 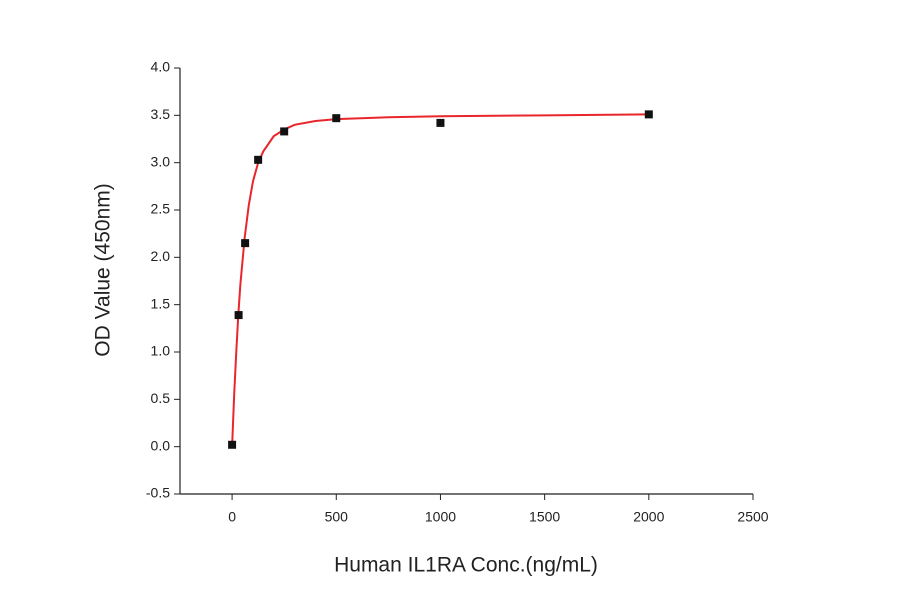 What do you see at coordinates (161, 256) in the screenshot?
I see `y-tick-label: 2.0` at bounding box center [161, 256].